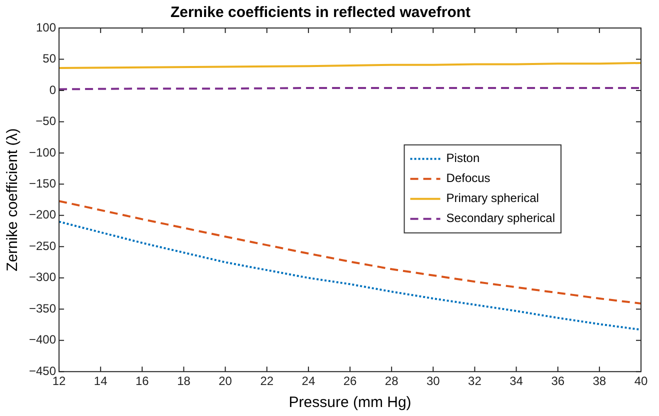 Image resolution: width=659 pixels, height=416 pixels. I want to click on y-tick-label: −400, so click(42, 339).